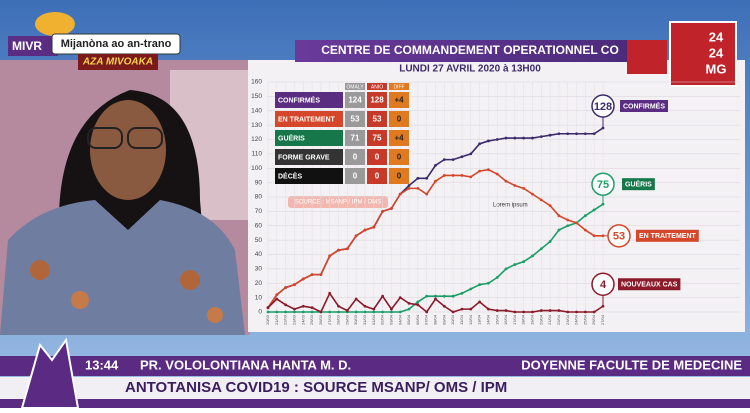 The width and height of the screenshot is (750, 413). I want to click on y-tick-label: 60, so click(259, 225).